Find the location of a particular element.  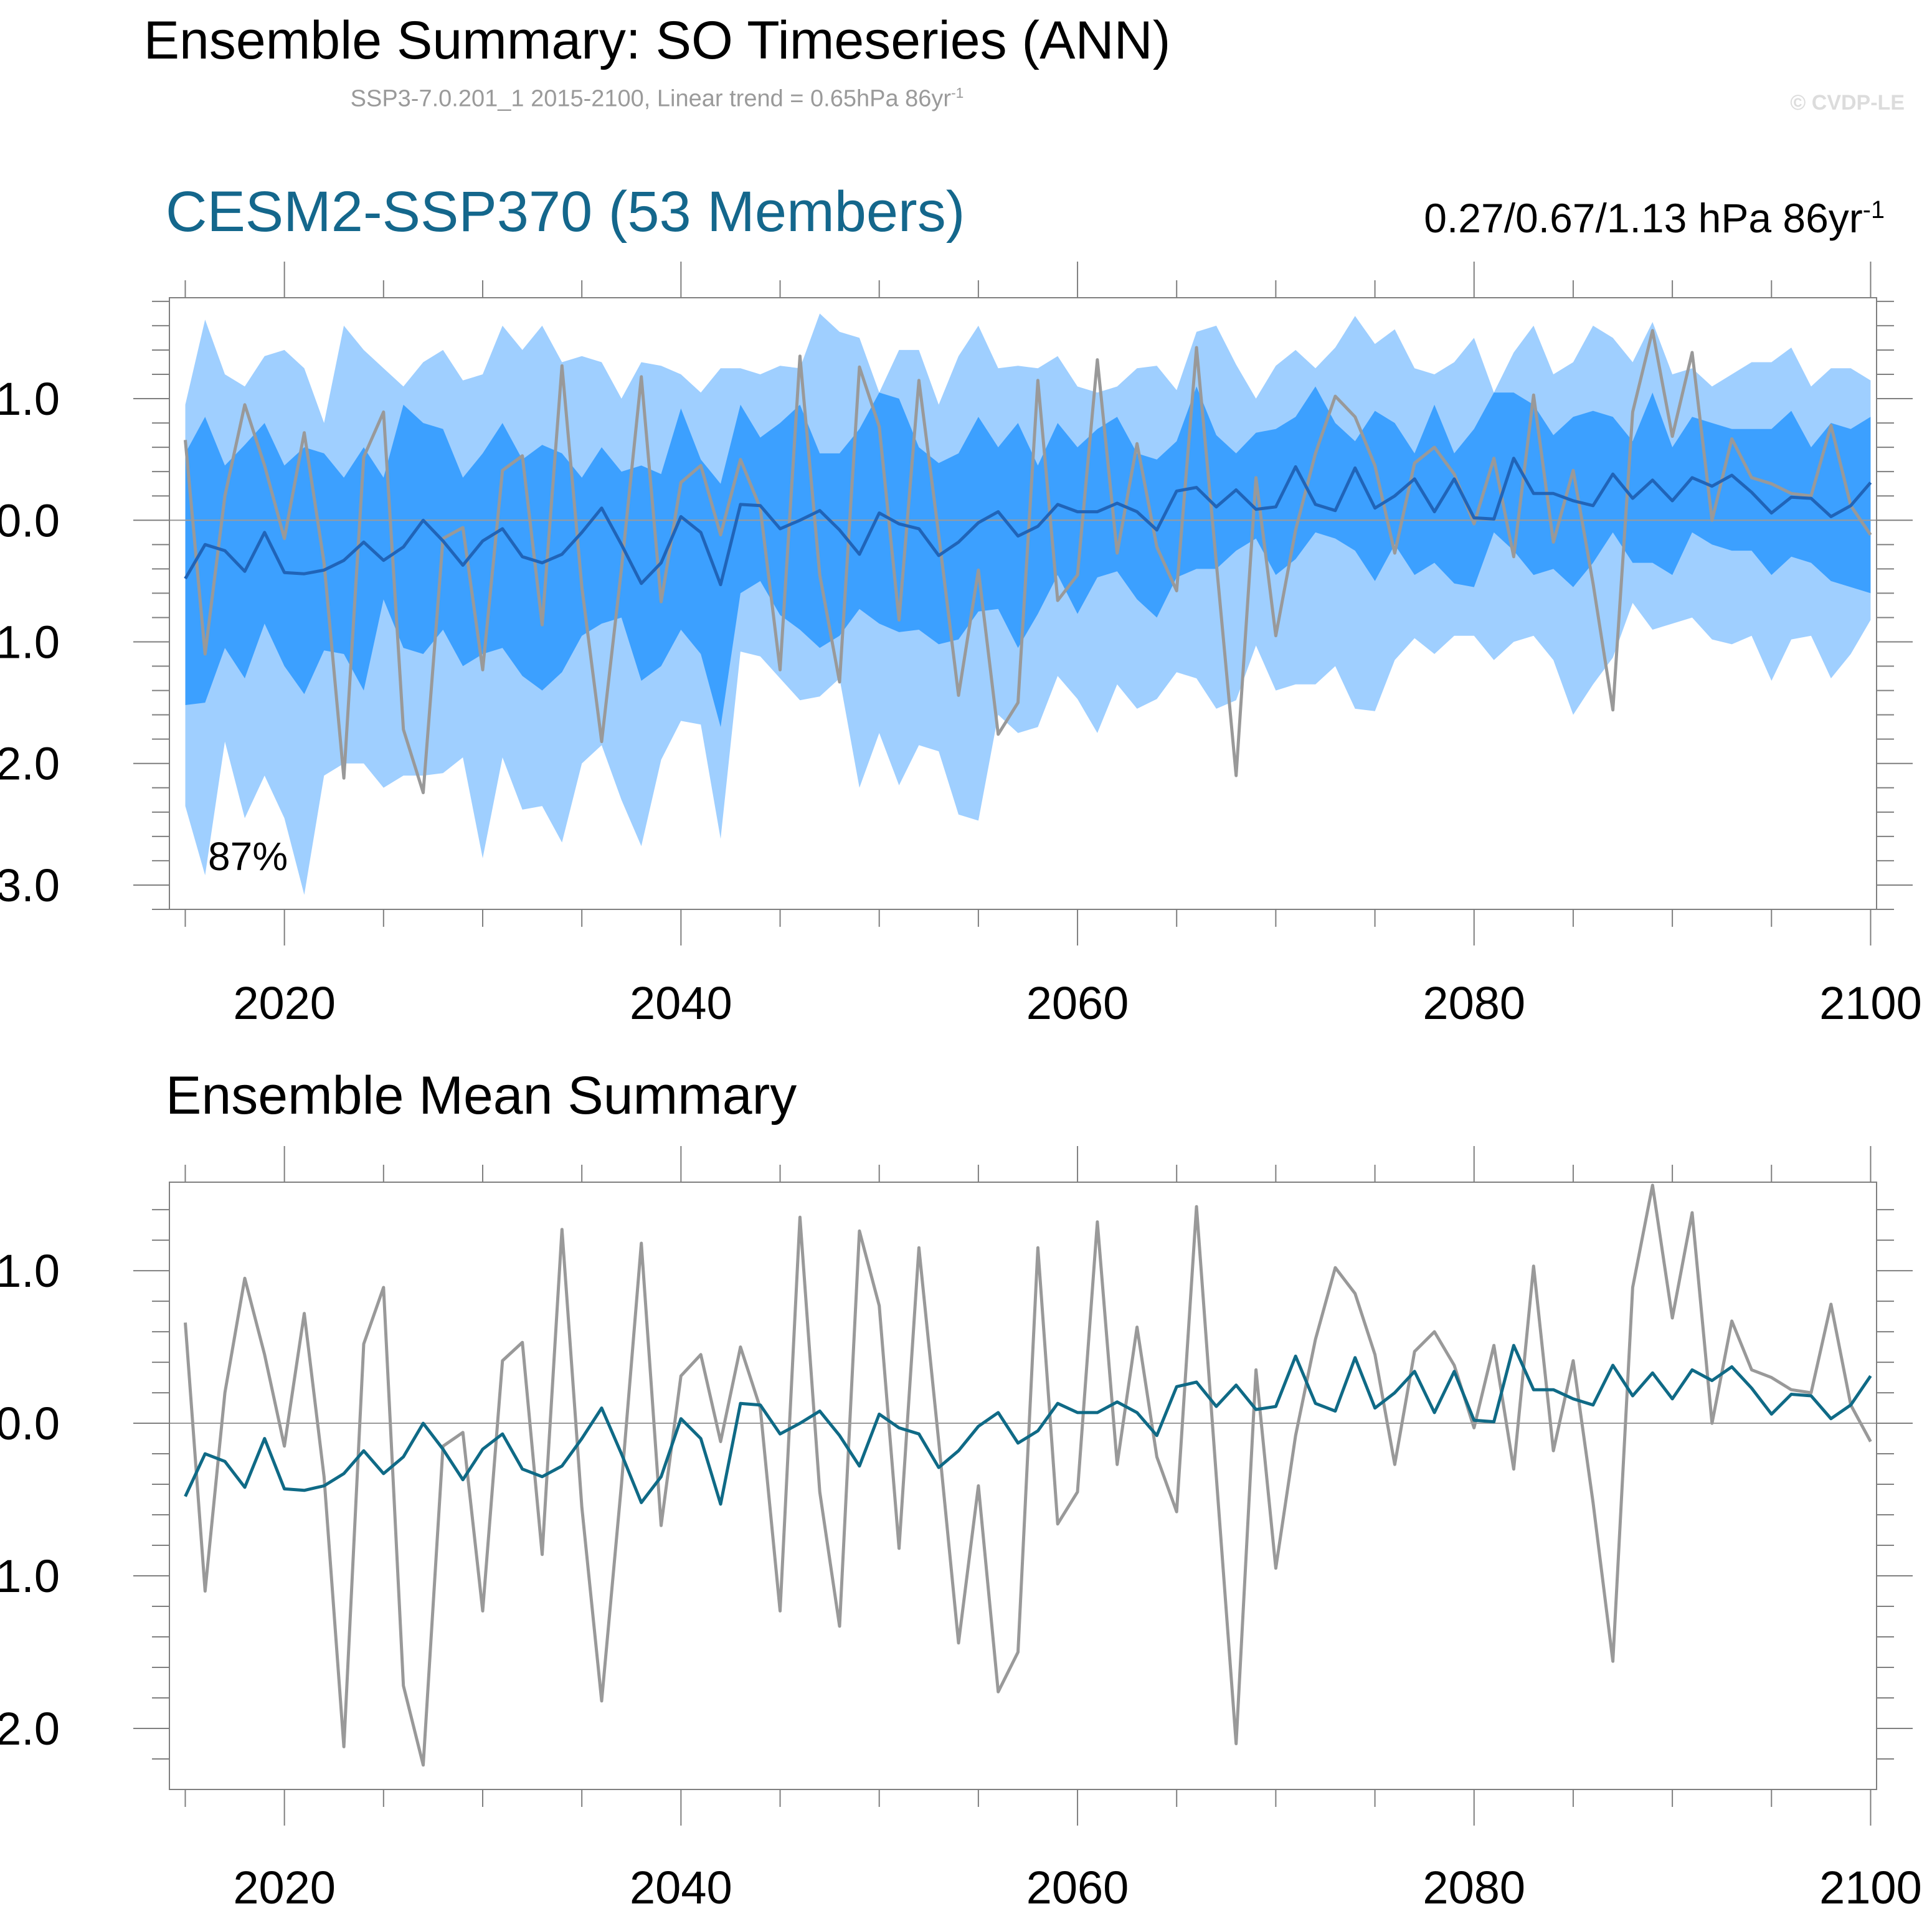

panel1-title: CESM2-SSP370 (53 Members) is located at coordinates (566, 212).